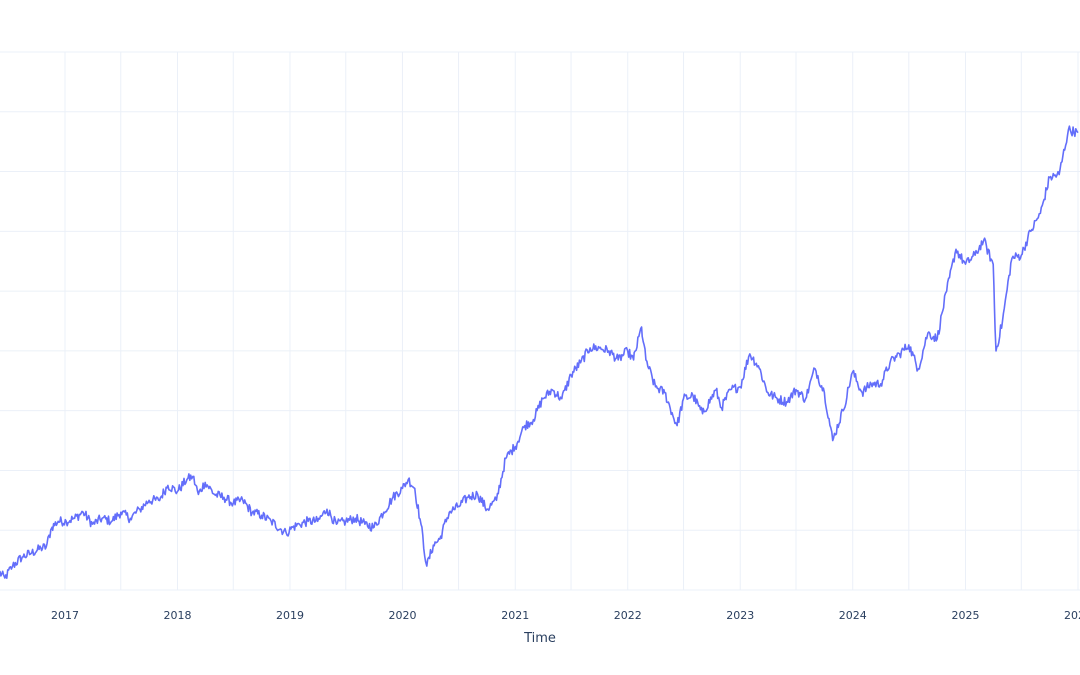  I want to click on x-tick-label: 2025, so click(966, 615).